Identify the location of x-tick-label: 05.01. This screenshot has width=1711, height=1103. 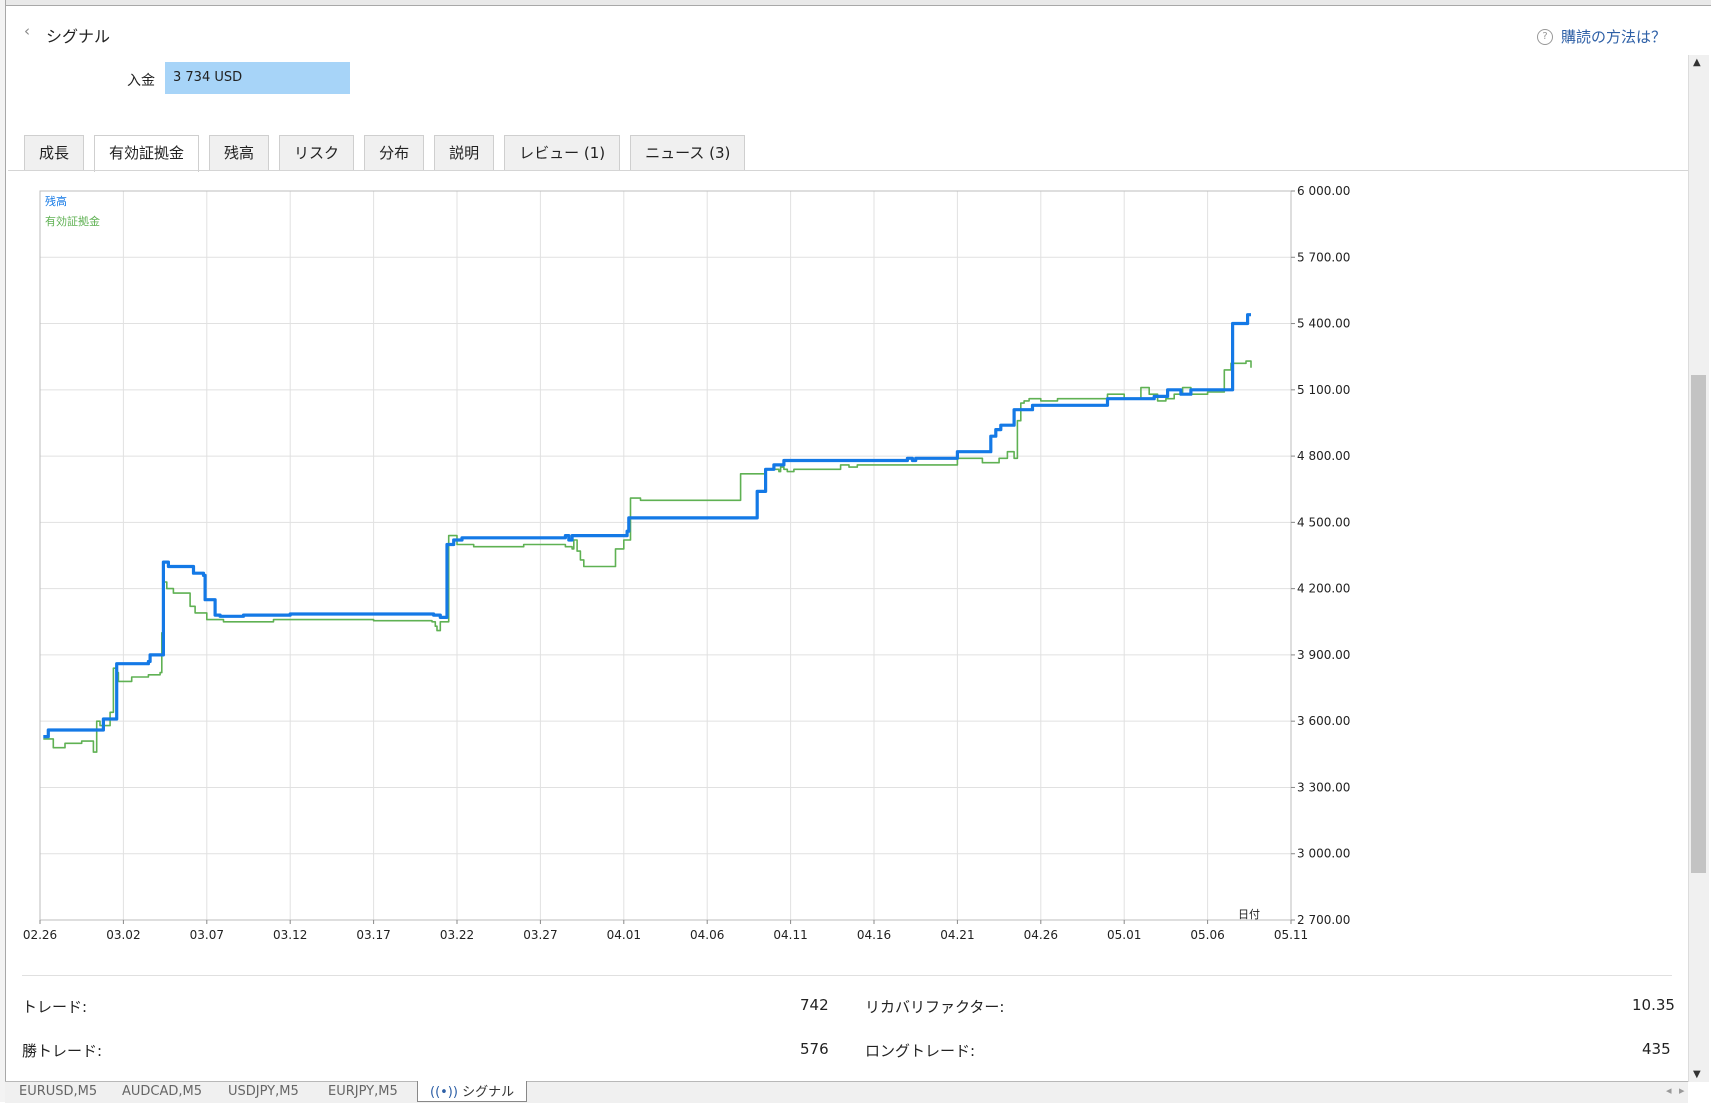
(1124, 935).